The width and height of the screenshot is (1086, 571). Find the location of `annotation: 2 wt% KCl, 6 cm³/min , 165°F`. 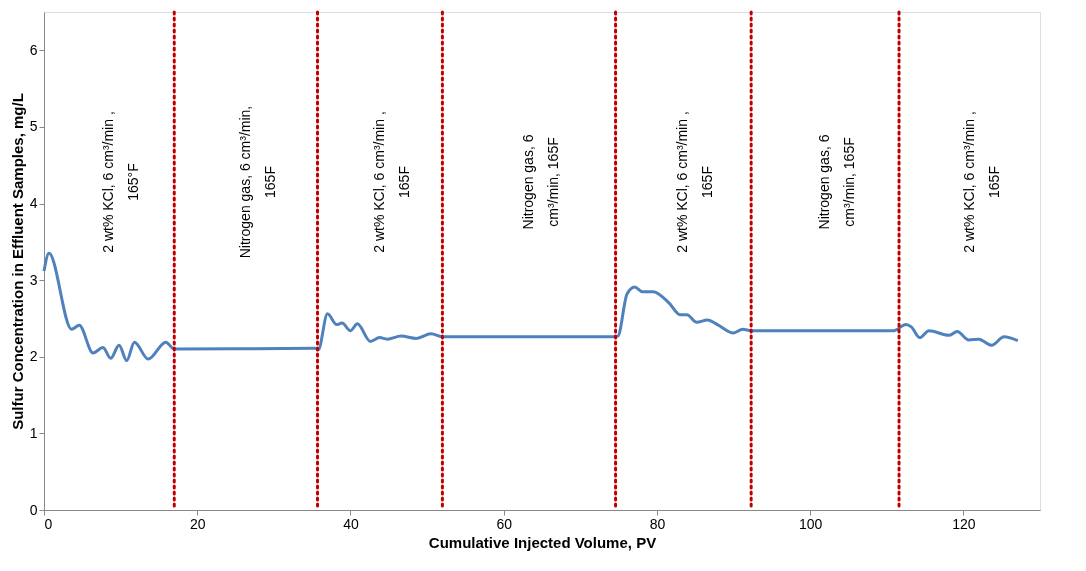

annotation: 2 wt% KCl, 6 cm³/min , 165°F is located at coordinates (121, 182).